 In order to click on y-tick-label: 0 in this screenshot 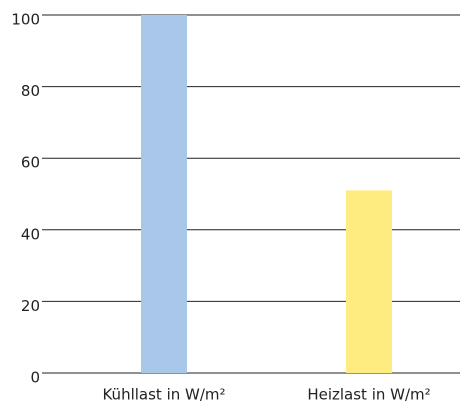, I will do `click(35, 378)`.